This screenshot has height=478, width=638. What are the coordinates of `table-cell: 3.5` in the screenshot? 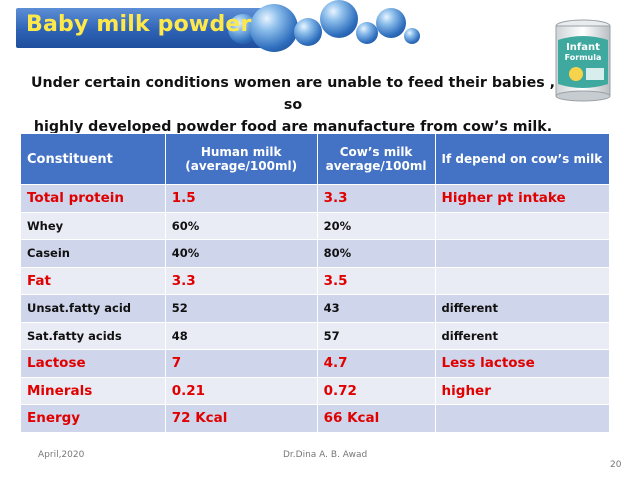 It's located at (376, 280).